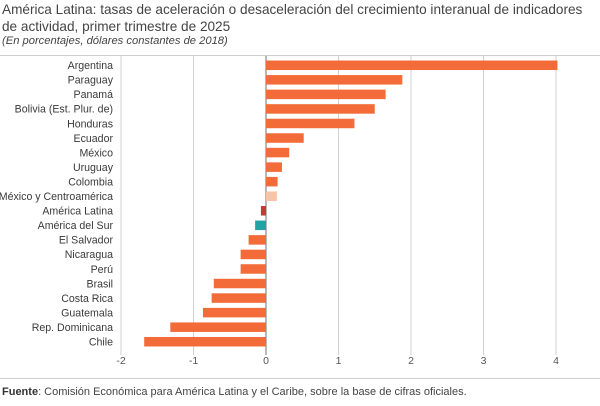 This screenshot has width=600, height=406. What do you see at coordinates (76, 226) in the screenshot?
I see `category-label: América del Sur` at bounding box center [76, 226].